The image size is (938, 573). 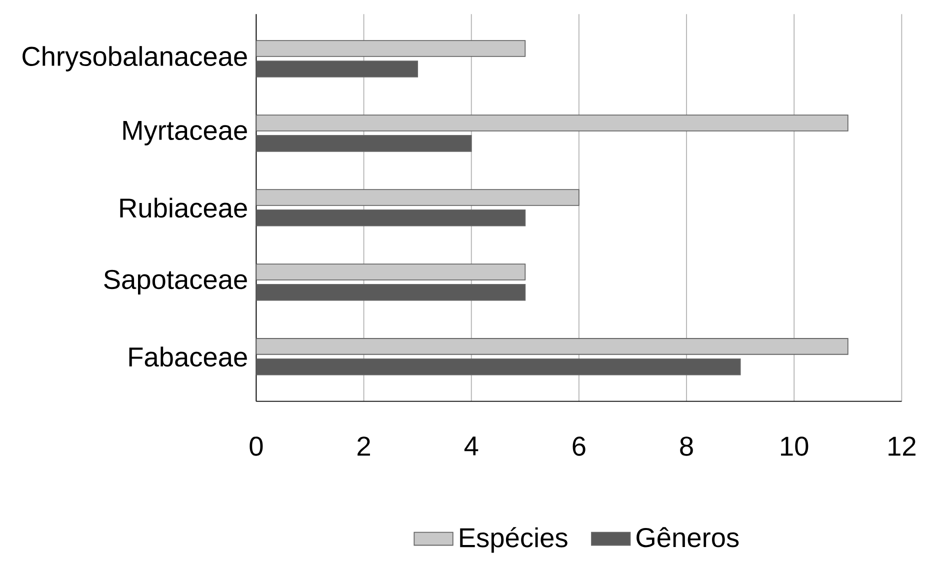 What do you see at coordinates (183, 208) in the screenshot?
I see `y-tick-label: Rubiaceae` at bounding box center [183, 208].